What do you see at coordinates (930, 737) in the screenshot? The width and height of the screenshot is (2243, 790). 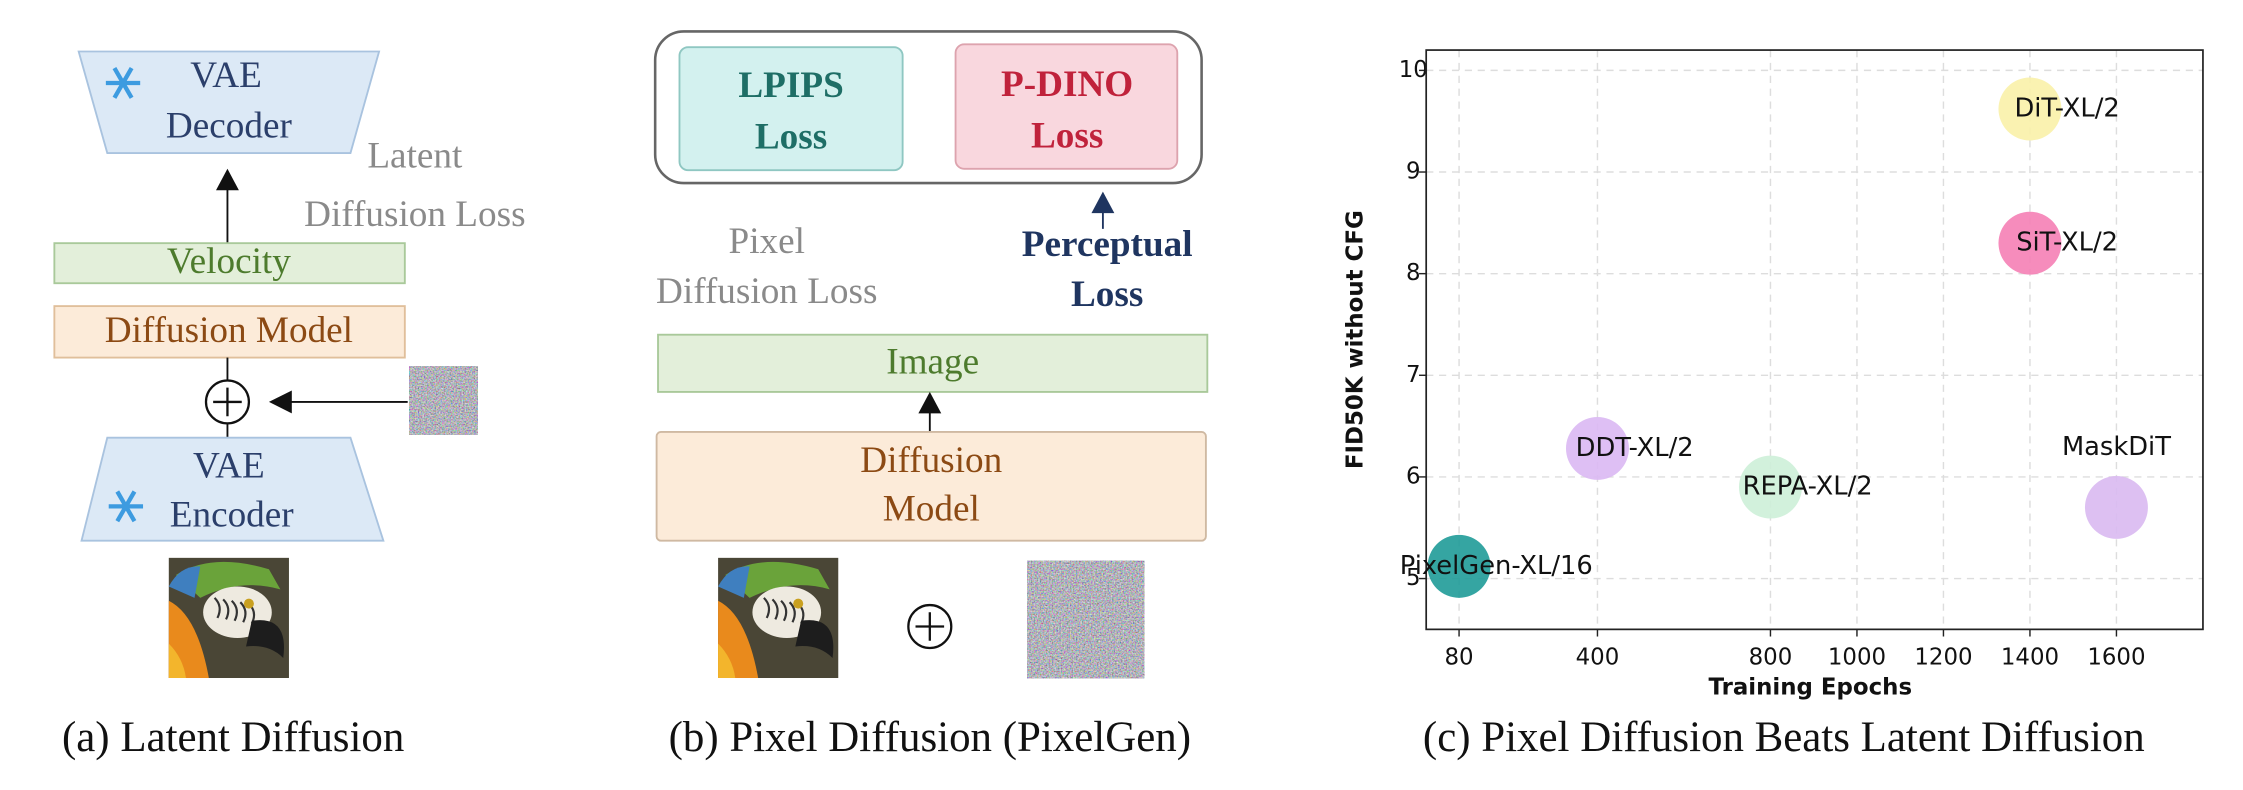 I see `caption: (b) Pixel Diffusion (PixelGen)` at bounding box center [930, 737].